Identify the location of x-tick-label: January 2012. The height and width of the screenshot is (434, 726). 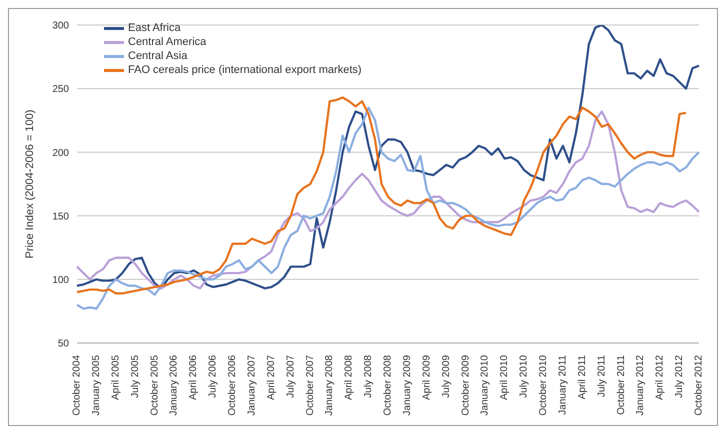
(640, 385).